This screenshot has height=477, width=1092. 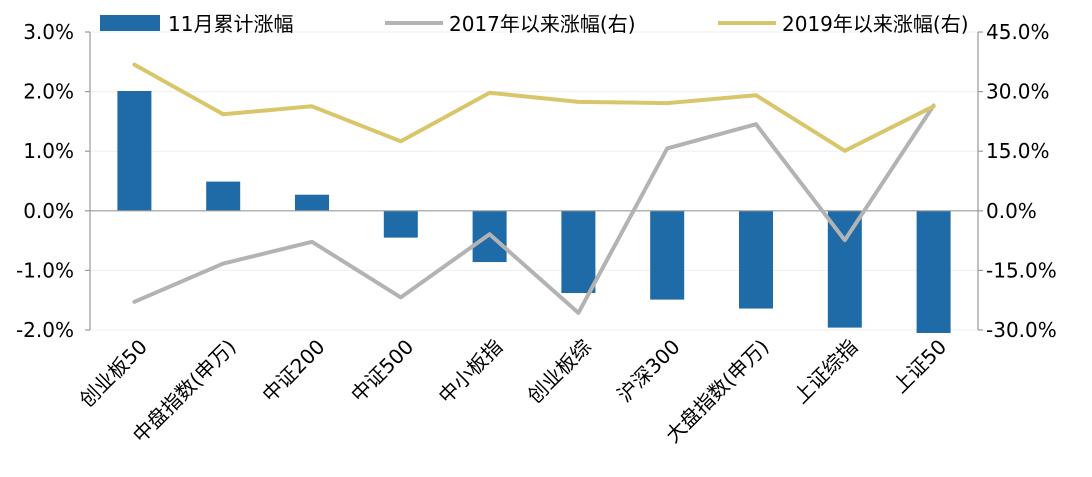 I want to click on right-tick-label: -30.0%, so click(x=1021, y=330).